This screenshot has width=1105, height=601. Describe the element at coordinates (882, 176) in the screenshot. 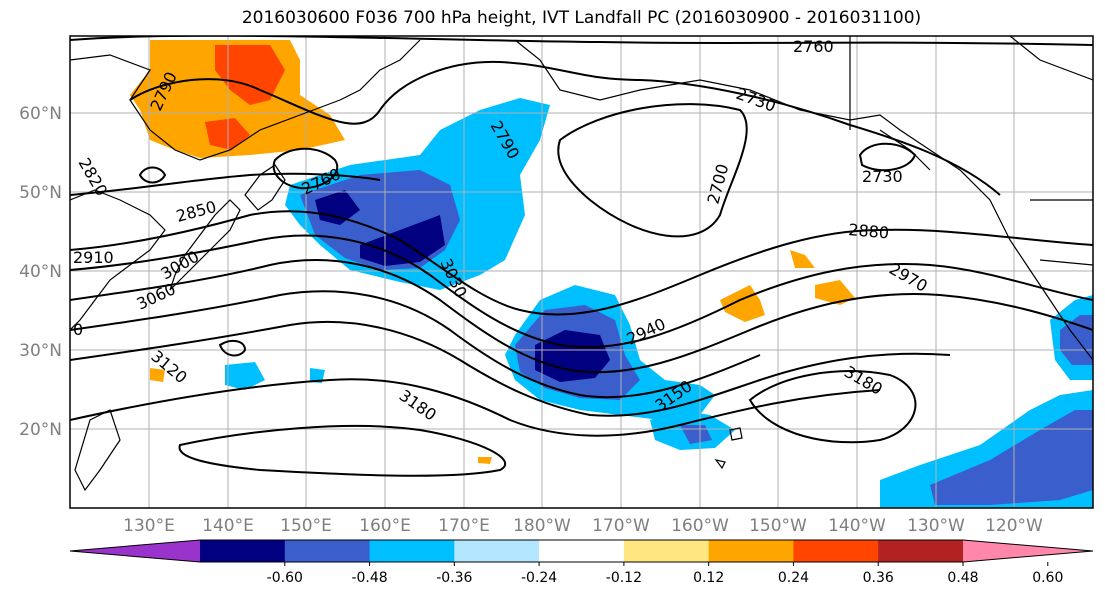

I see `contour-label: 2730` at that location.